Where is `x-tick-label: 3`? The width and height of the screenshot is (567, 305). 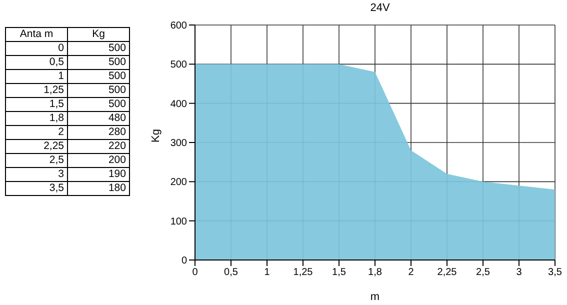 x-tick-label: 3 is located at coordinates (519, 272).